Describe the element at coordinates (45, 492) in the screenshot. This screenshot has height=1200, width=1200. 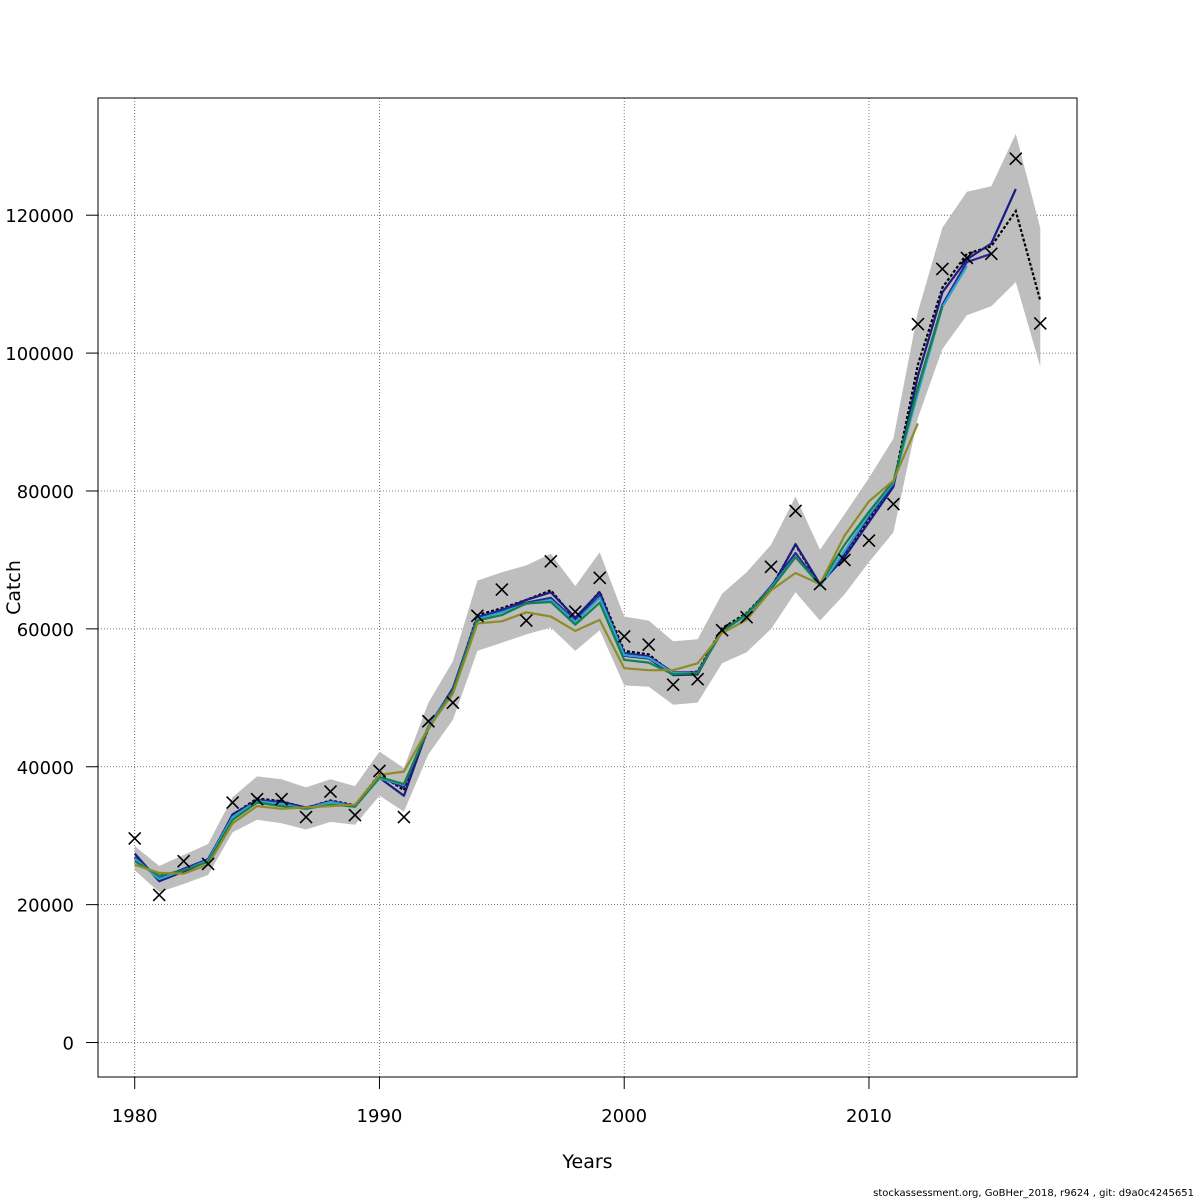
I see `y-tick-label: 80000` at that location.